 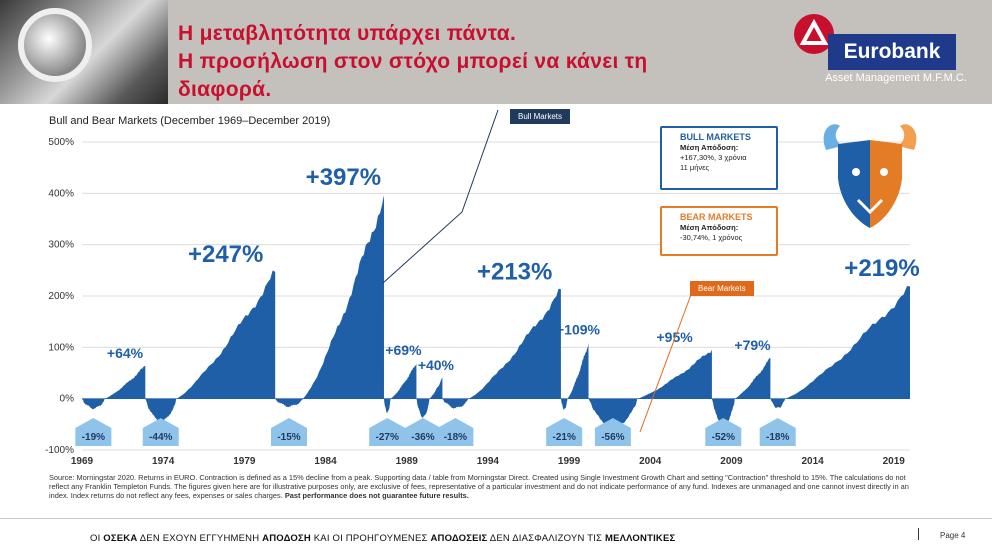 I want to click on bull-box-line3: 11 μήνες, so click(x=695, y=167).